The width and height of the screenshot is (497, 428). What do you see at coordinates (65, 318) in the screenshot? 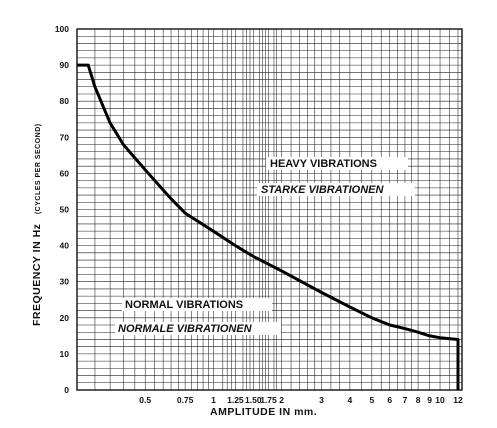
I see `y-tick-label: 20` at bounding box center [65, 318].